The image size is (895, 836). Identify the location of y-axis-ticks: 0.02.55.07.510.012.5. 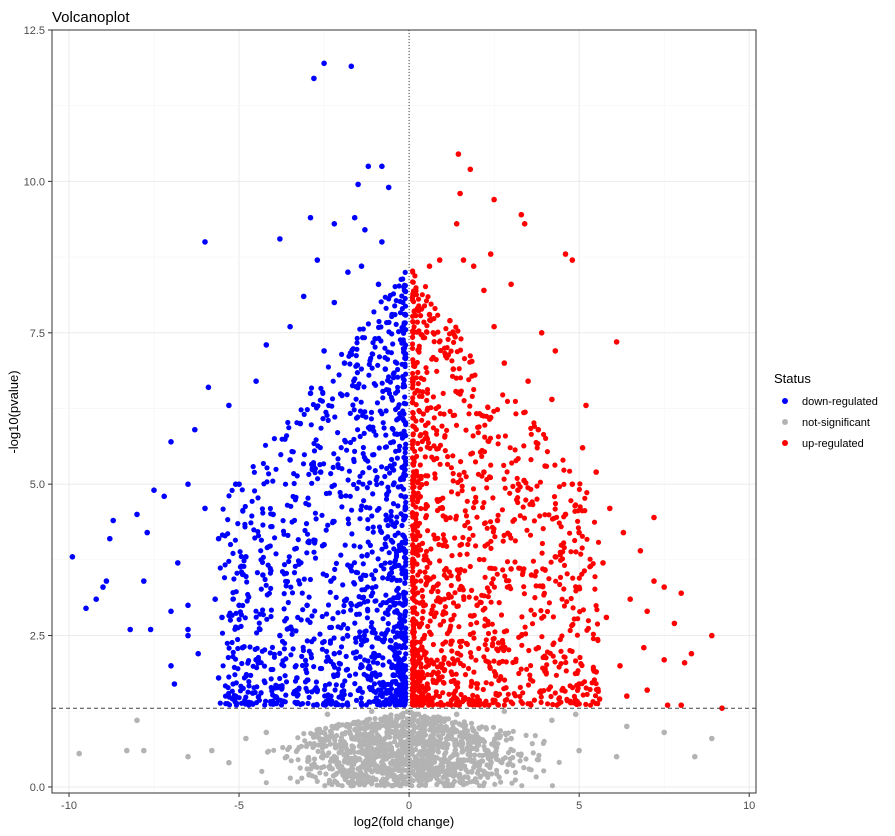
(38, 409).